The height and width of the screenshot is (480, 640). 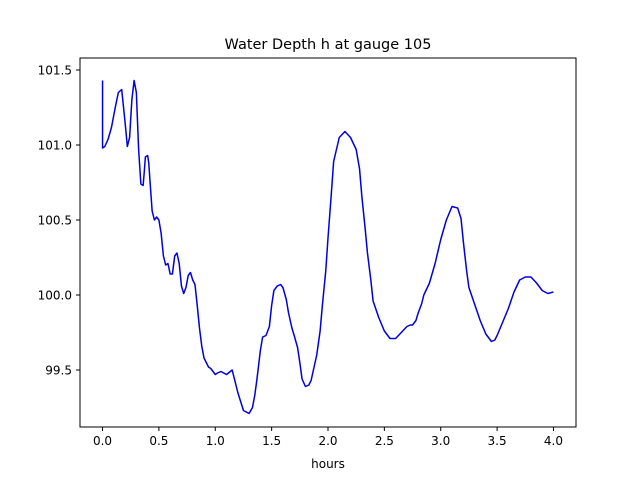 I want to click on x-axis: 0.0 0.5 1.0 1.5 2.0 2.5 3.0 3.5 4.0, so click(x=328, y=437).